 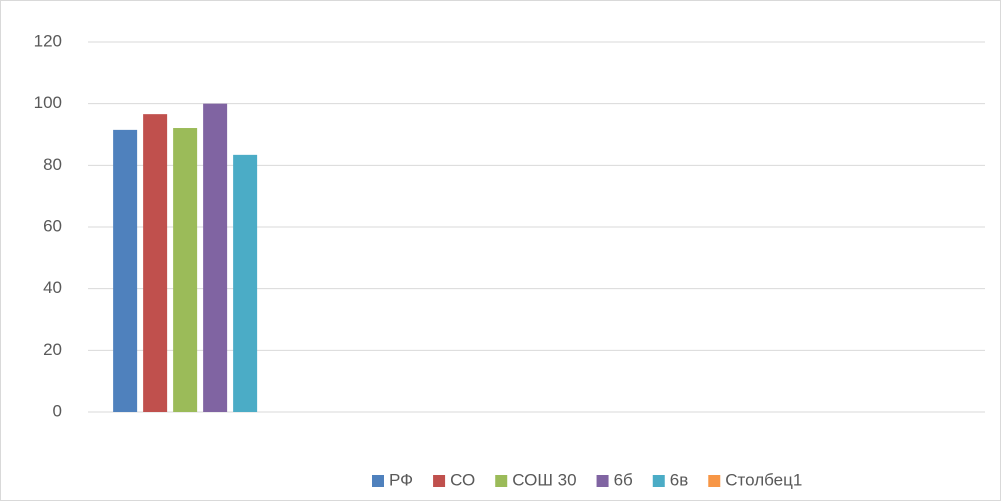 What do you see at coordinates (57, 410) in the screenshot?
I see `y-tick-label: 0` at bounding box center [57, 410].